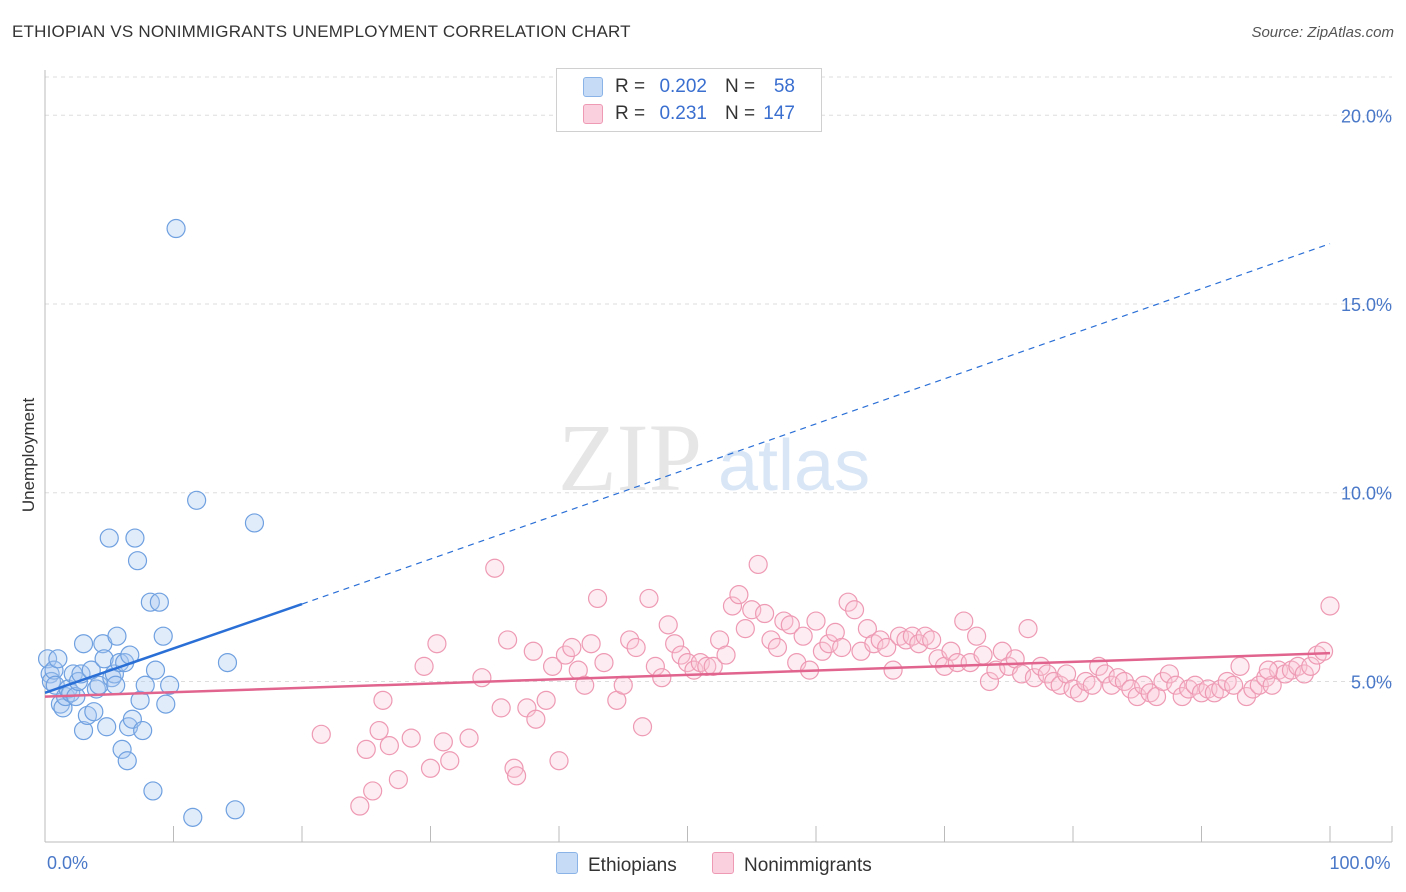 Image resolution: width=1406 pixels, height=892 pixels. Describe the element at coordinates (593, 114) in the screenshot. I see `nonimmigrants-swatch` at that location.